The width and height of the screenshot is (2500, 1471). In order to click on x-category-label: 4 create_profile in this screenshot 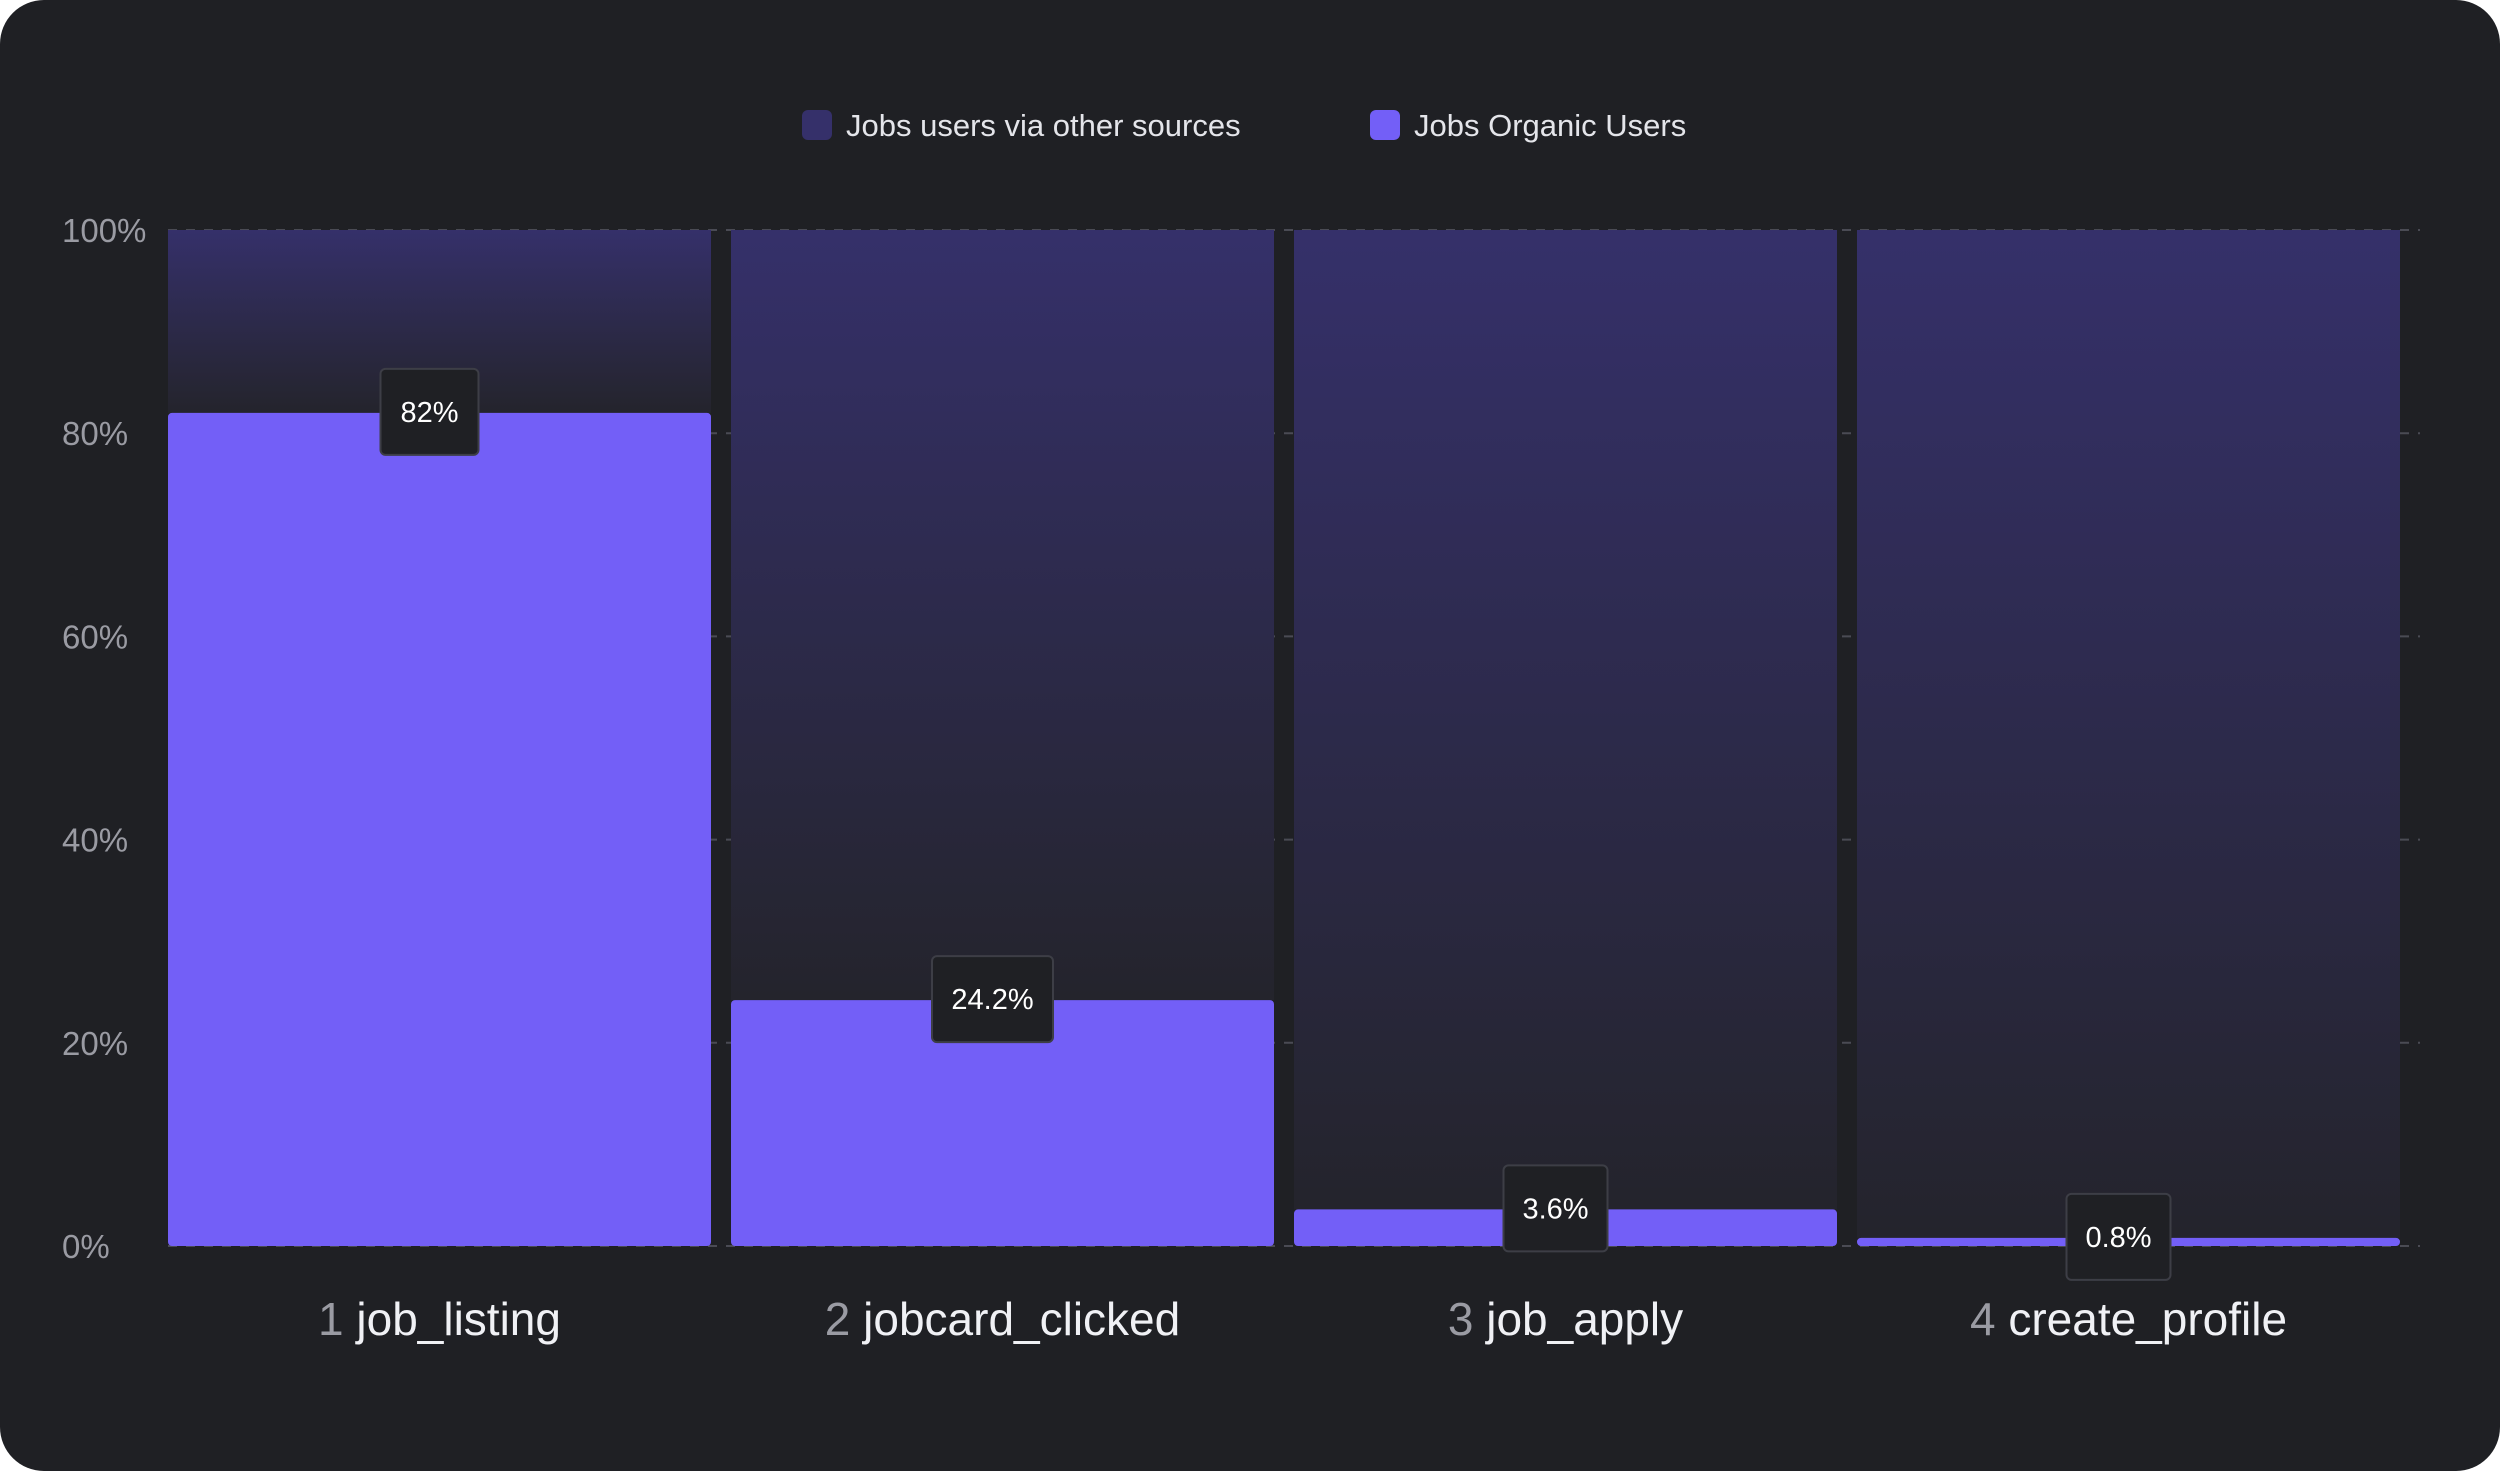, I will do `click(2128, 1319)`.